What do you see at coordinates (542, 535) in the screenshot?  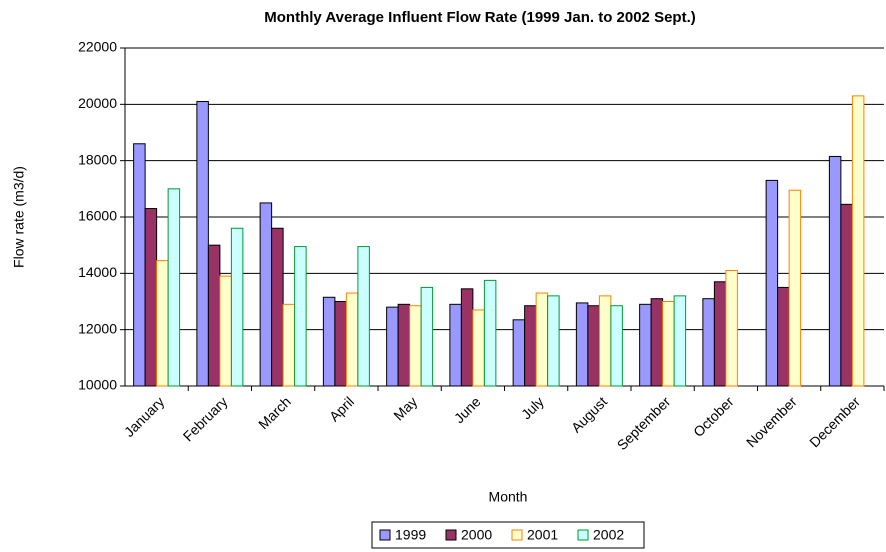 I see `legend-label: 2001` at bounding box center [542, 535].